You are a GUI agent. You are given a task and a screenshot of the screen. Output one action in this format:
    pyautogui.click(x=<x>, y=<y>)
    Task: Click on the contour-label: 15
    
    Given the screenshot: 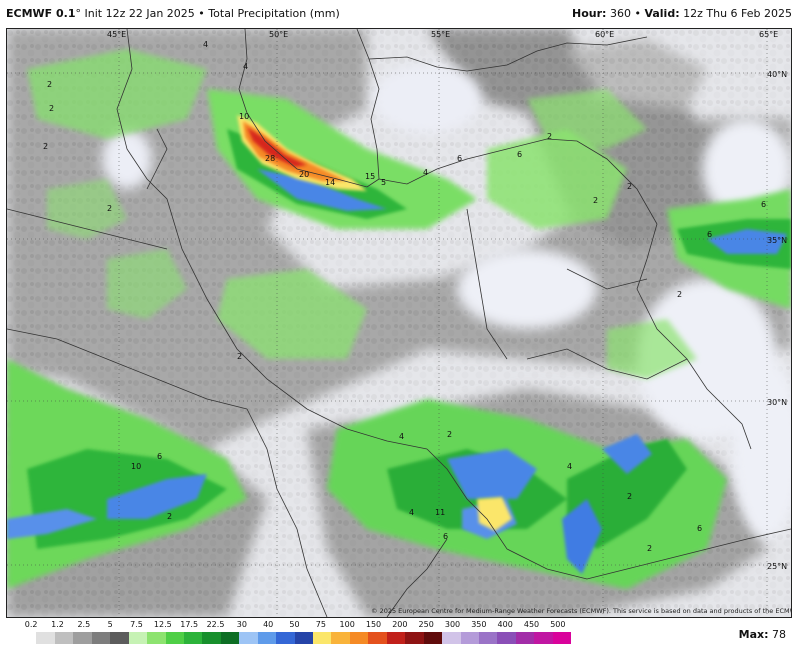 What is the action you would take?
    pyautogui.click(x=370, y=176)
    